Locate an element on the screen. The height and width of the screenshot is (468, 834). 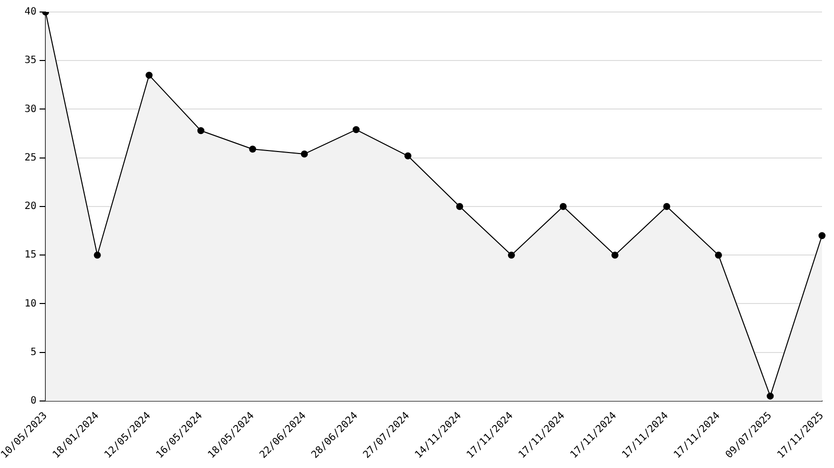
y-tick-label: 25 is located at coordinates (30, 158).